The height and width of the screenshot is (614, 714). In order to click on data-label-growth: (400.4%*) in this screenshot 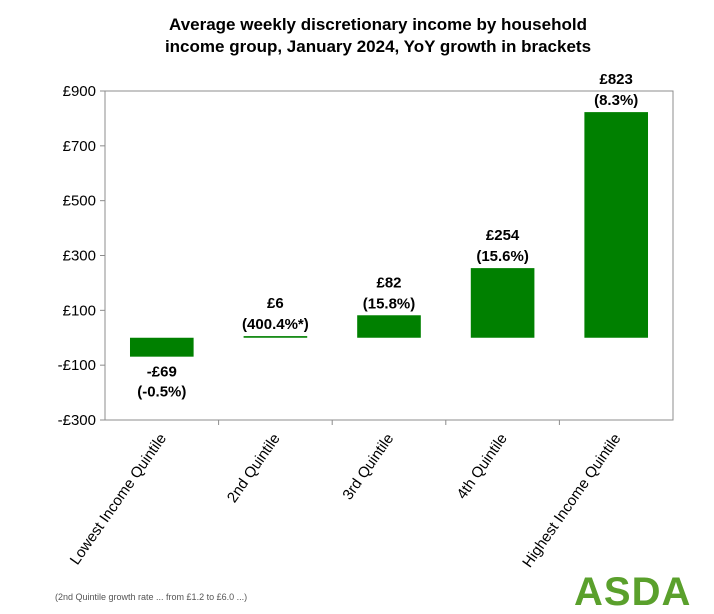, I will do `click(275, 324)`.